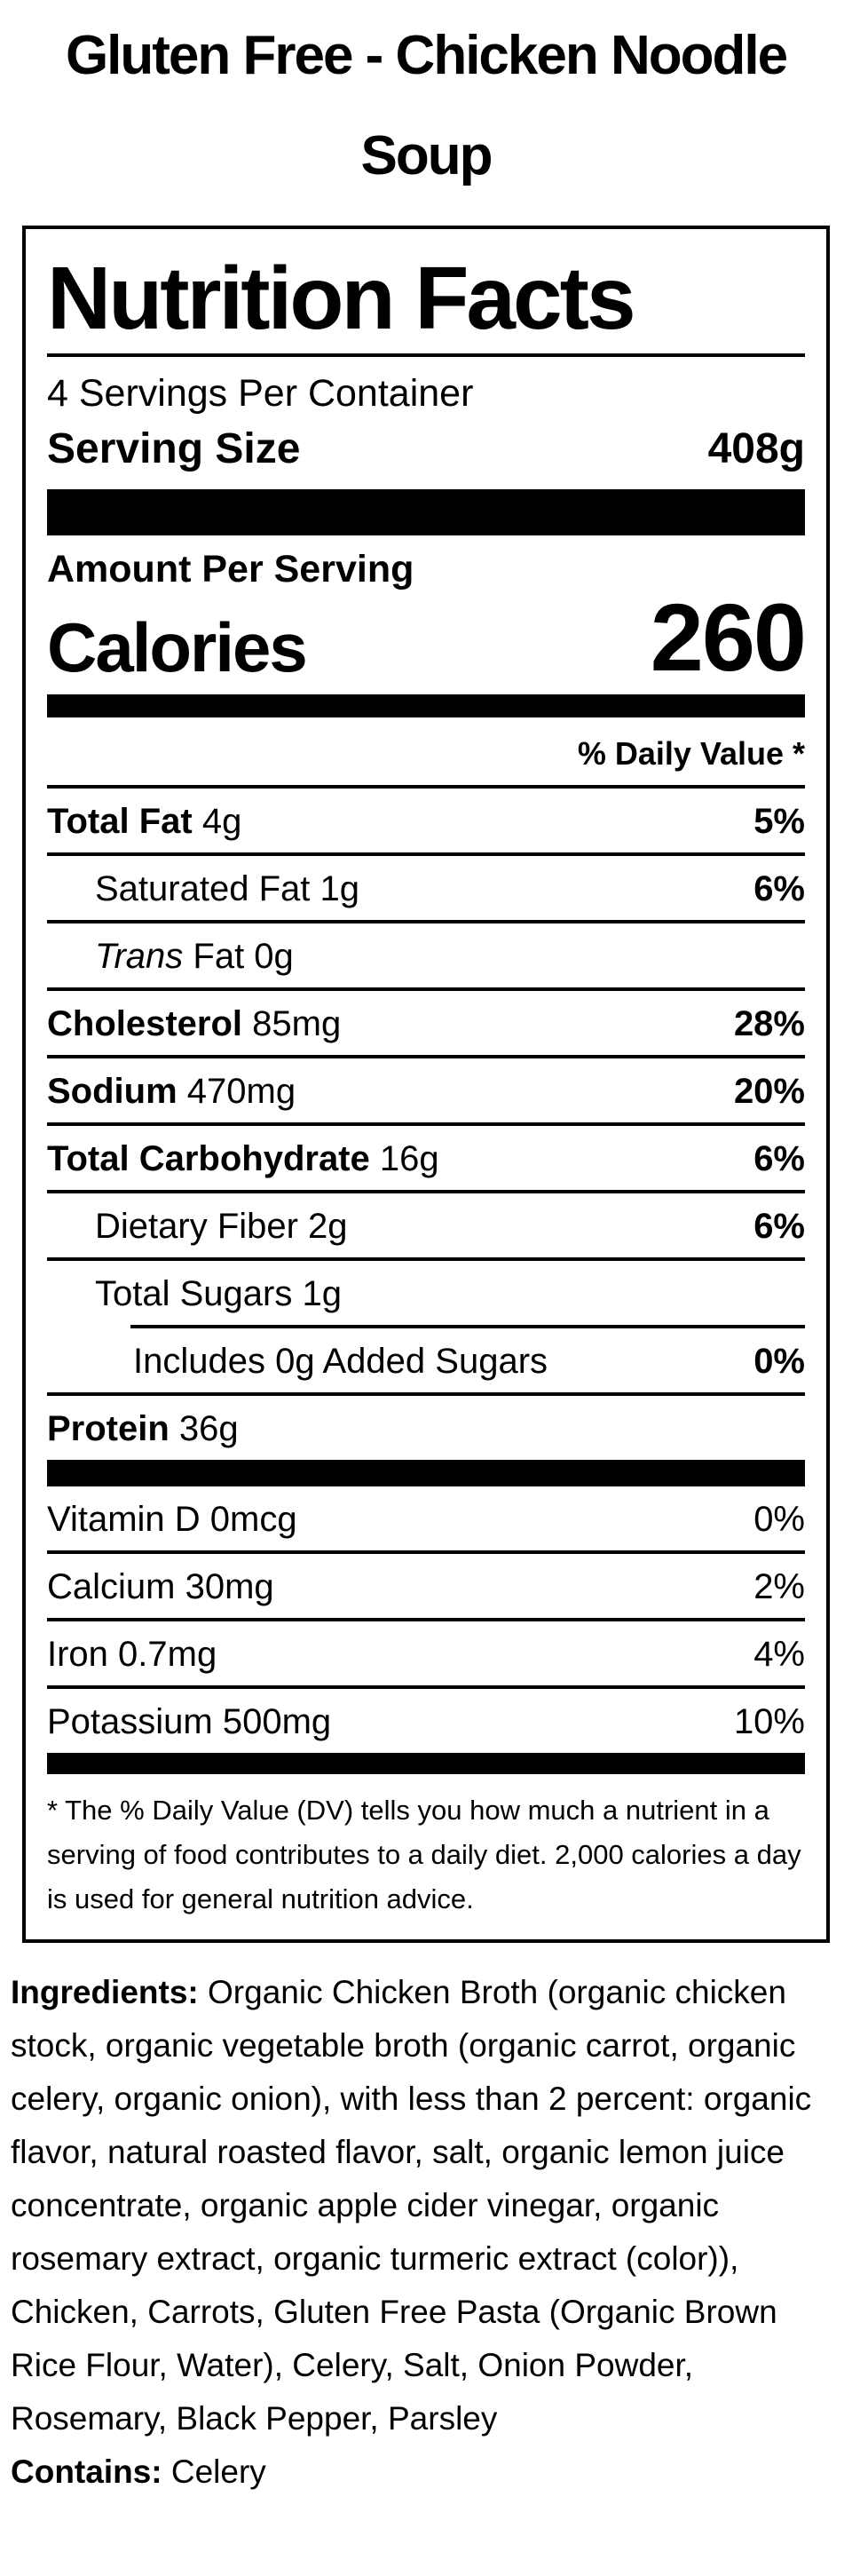  I want to click on nutrient-name: Cholesterol 85mg, so click(194, 1023).